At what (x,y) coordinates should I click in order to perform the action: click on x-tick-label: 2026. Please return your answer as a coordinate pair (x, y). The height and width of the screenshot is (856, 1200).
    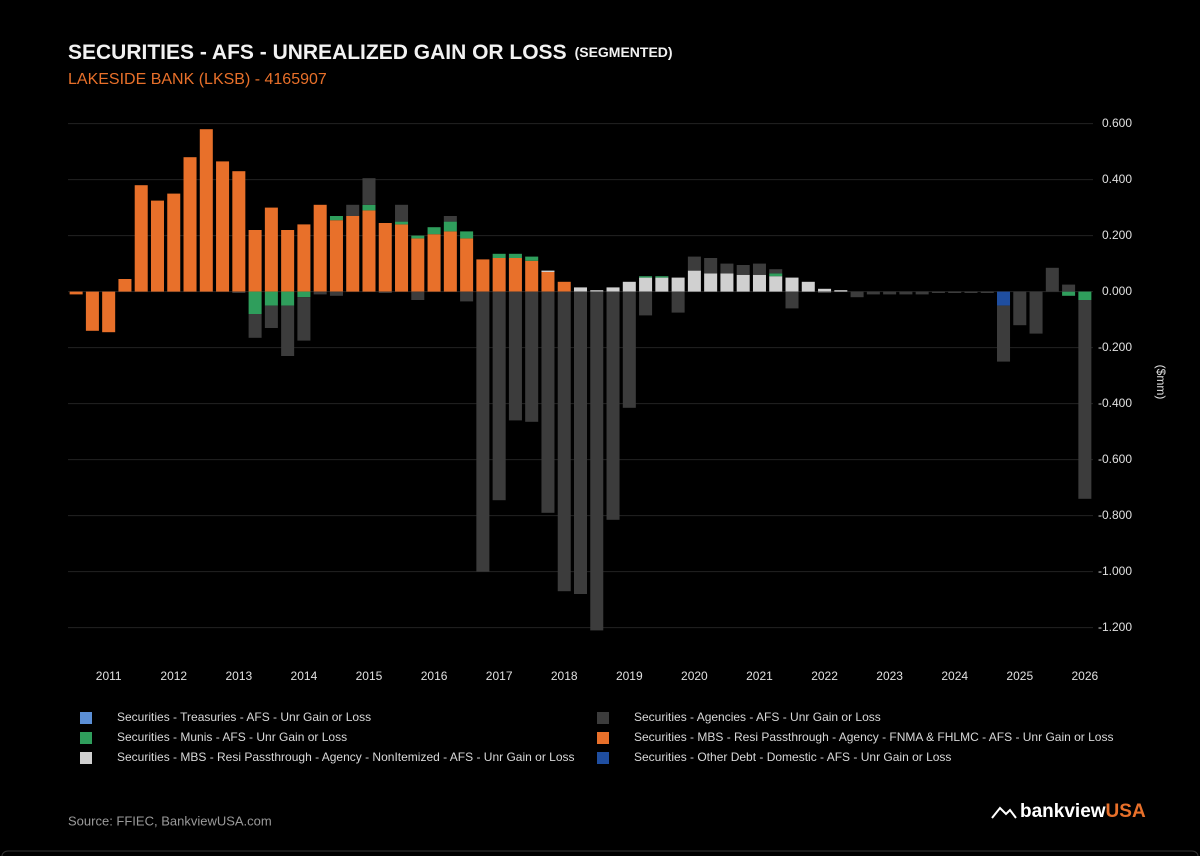
    Looking at the image, I should click on (1085, 676).